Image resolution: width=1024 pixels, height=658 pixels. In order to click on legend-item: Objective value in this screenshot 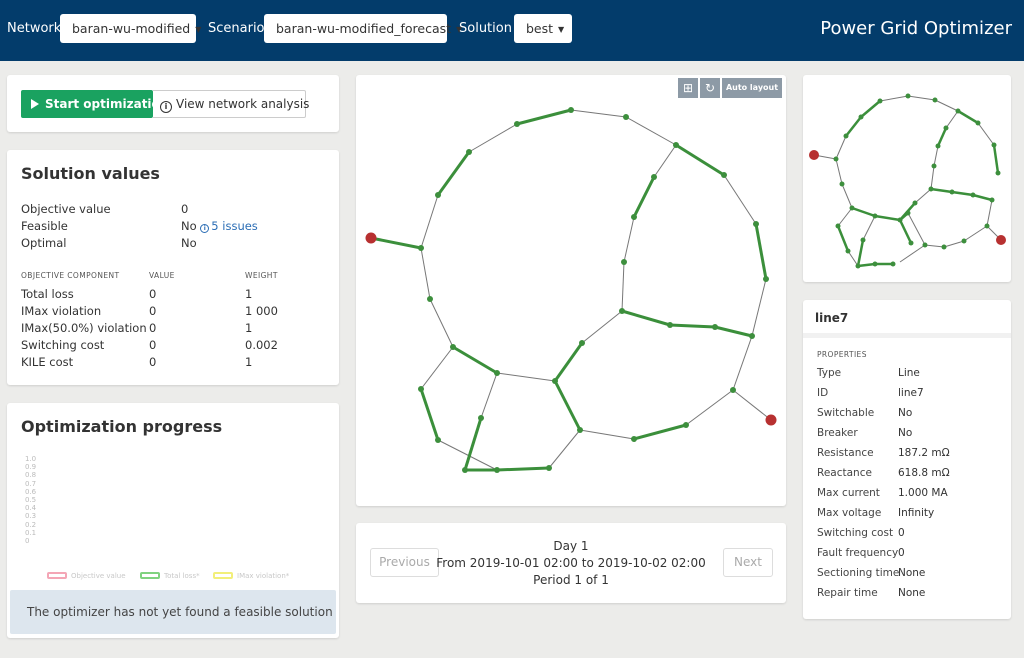, I will do `click(86, 576)`.